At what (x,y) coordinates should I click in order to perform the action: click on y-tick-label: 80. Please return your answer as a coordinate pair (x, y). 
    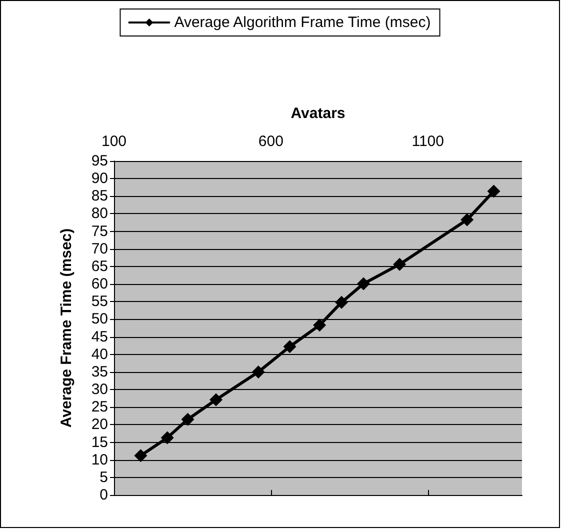
    Looking at the image, I should click on (99, 213).